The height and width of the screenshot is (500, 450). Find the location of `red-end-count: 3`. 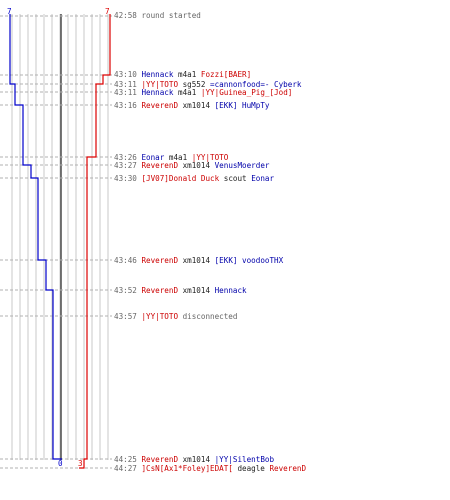

red-end-count: 3 is located at coordinates (80, 463).